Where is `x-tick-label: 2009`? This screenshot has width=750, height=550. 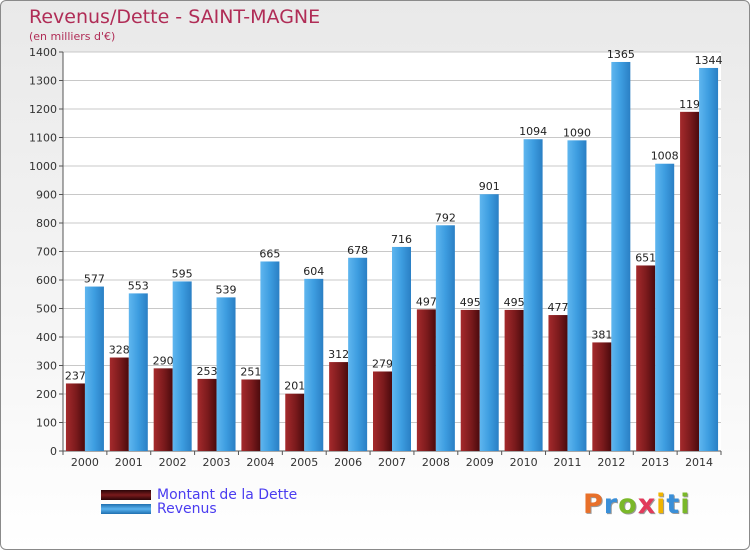 x-tick-label: 2009 is located at coordinates (480, 462).